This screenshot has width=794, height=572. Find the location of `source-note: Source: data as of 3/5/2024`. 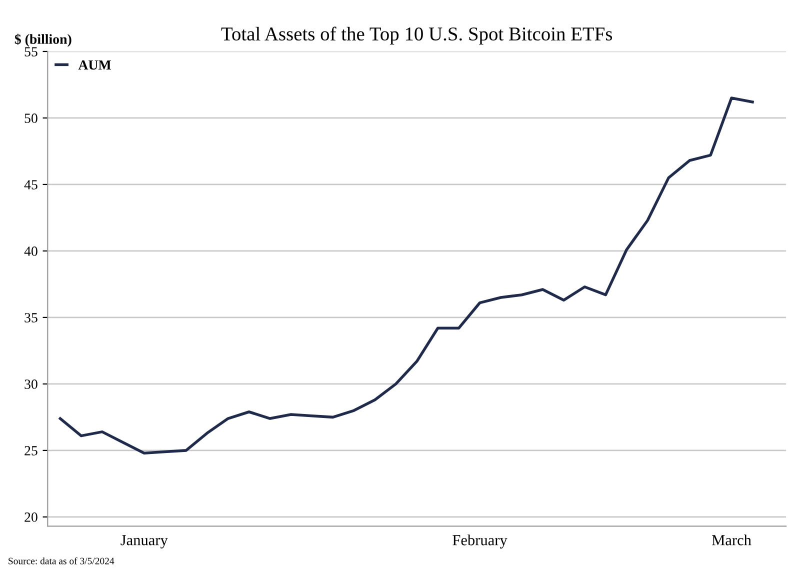

source-note: Source: data as of 3/5/2024 is located at coordinates (61, 560).